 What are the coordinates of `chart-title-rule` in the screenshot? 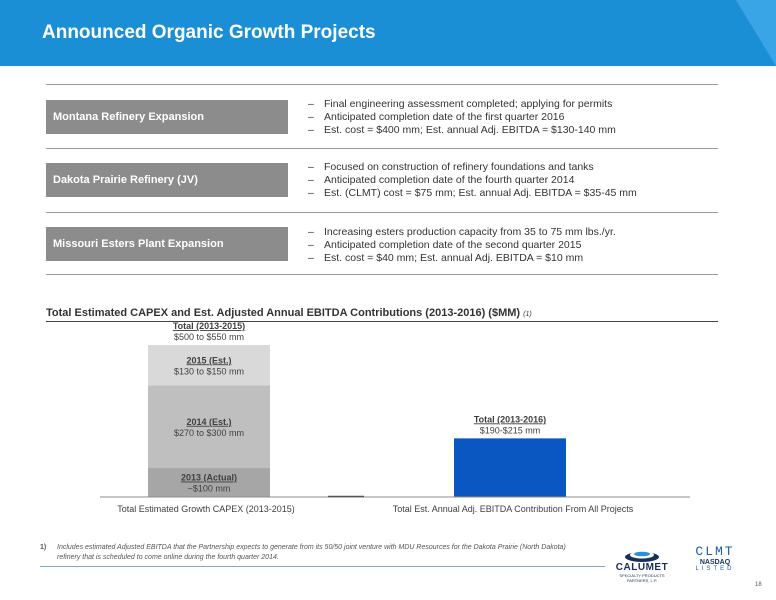 It's located at (382, 321).